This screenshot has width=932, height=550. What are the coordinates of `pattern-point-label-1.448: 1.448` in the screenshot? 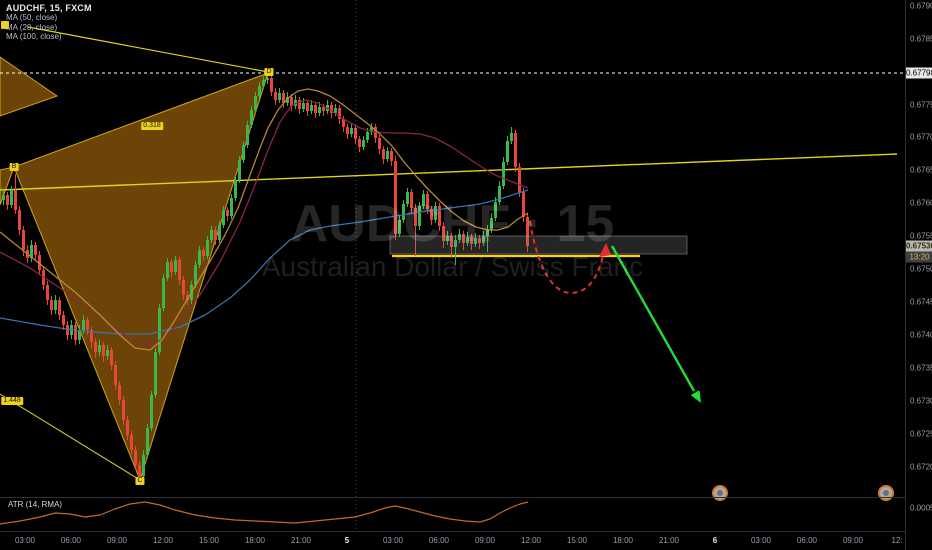 It's located at (12, 401).